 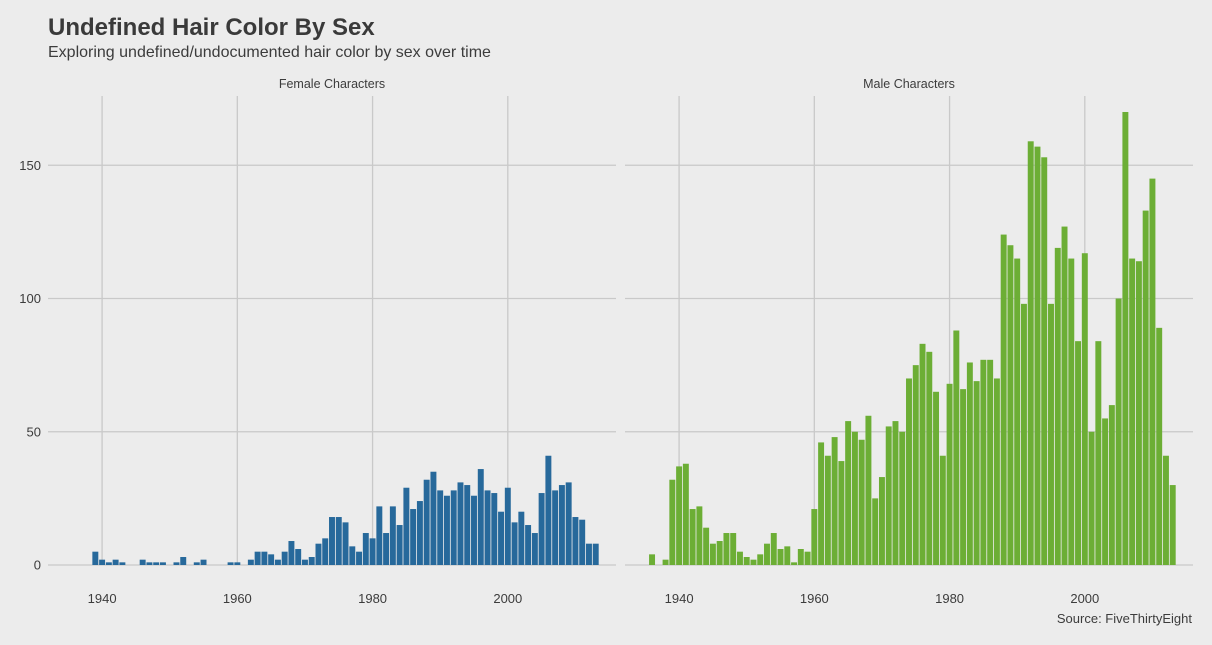 I want to click on facet-label: Male Characters, so click(x=909, y=84).